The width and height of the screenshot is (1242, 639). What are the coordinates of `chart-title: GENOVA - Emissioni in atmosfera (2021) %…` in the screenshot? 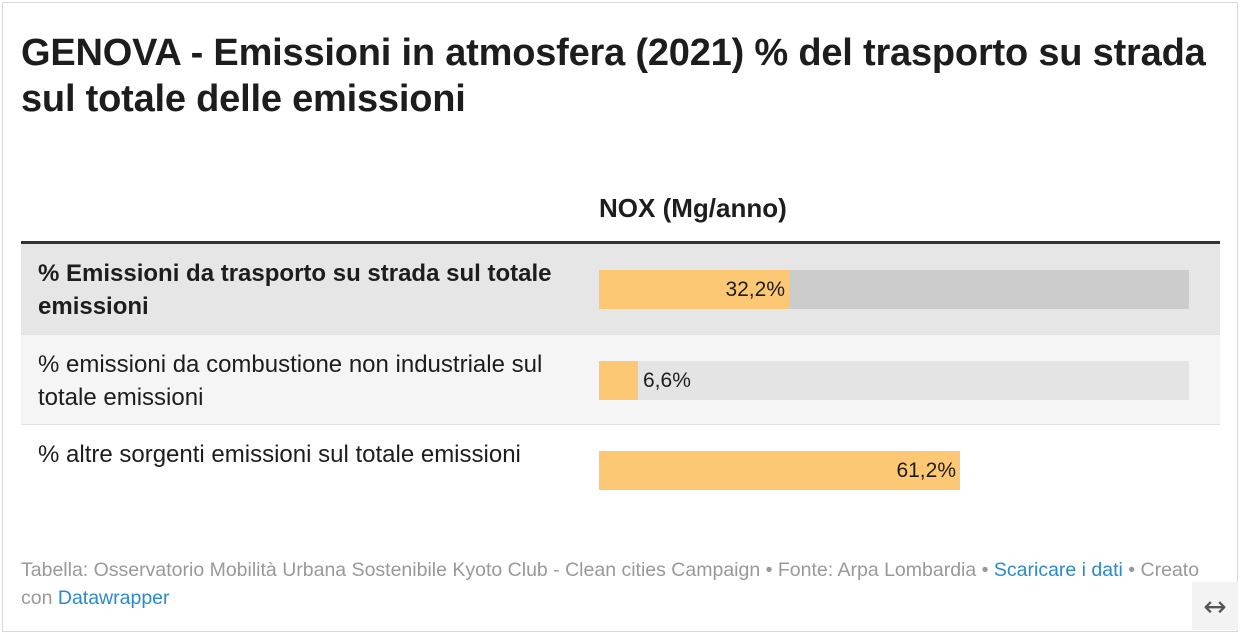 It's located at (613, 76).